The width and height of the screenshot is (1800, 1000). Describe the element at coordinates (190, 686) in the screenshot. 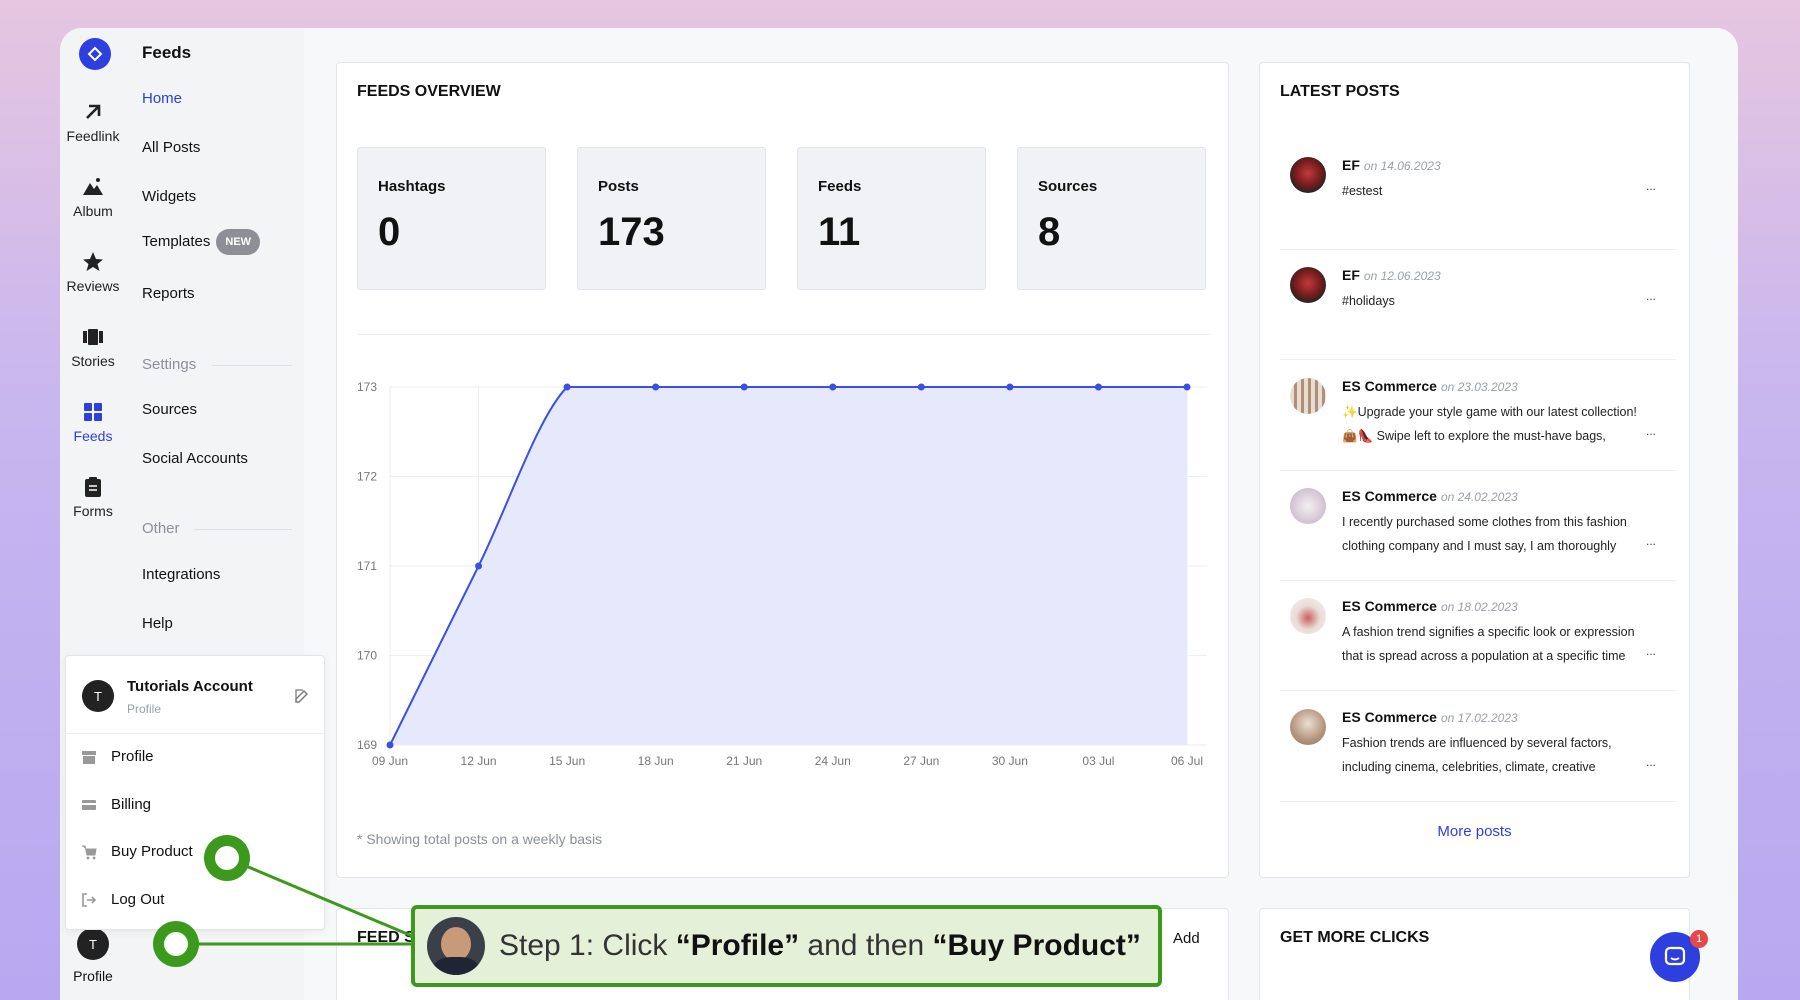

I see `account-name: Tutorials Account` at that location.